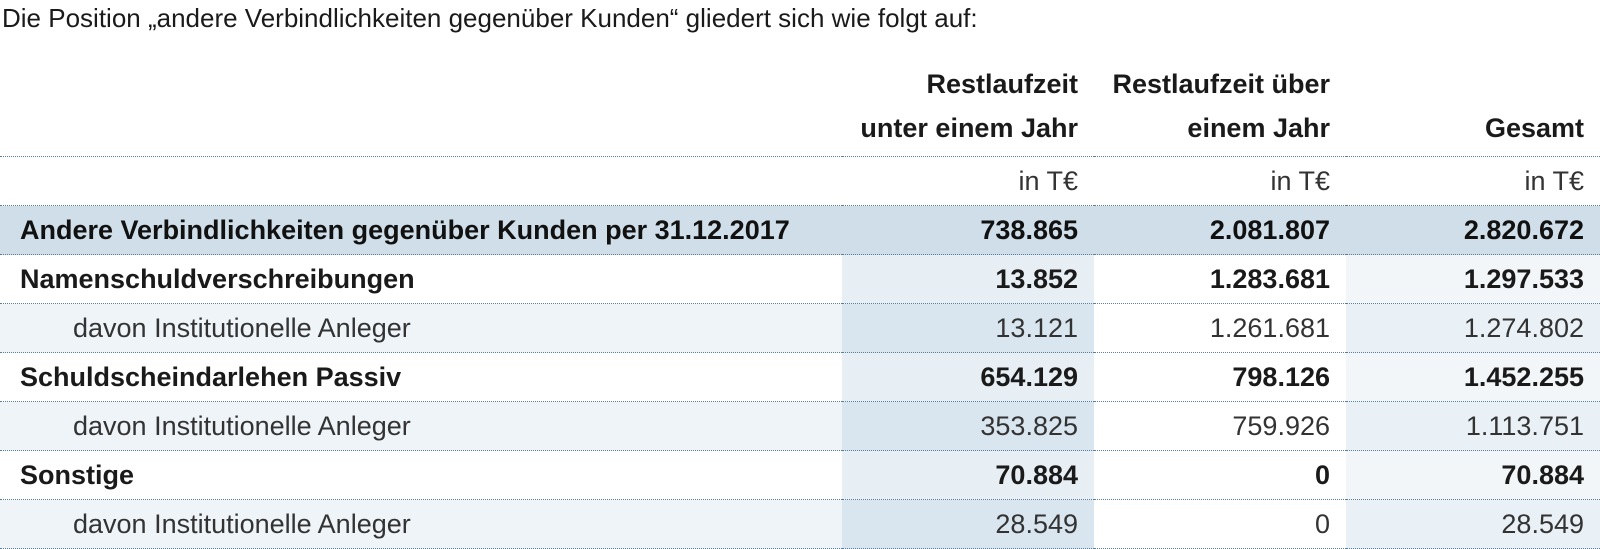  What do you see at coordinates (421, 475) in the screenshot?
I see `row-label: Sonstige` at bounding box center [421, 475].